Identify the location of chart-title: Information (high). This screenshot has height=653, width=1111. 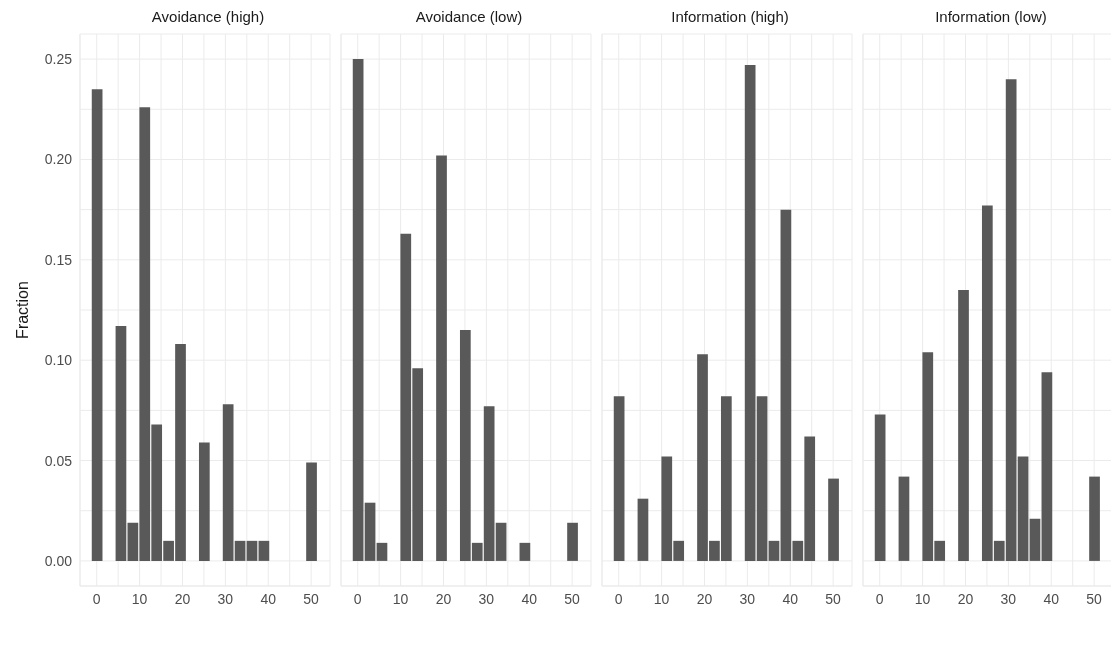
(730, 17).